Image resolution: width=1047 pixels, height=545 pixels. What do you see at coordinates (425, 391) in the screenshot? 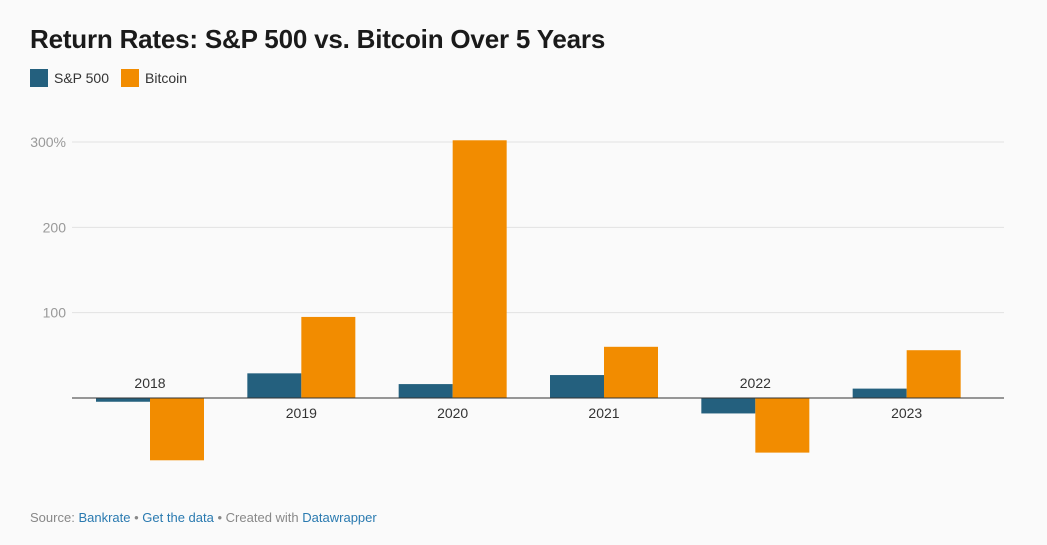
I see `bar-s-p-500-2020` at bounding box center [425, 391].